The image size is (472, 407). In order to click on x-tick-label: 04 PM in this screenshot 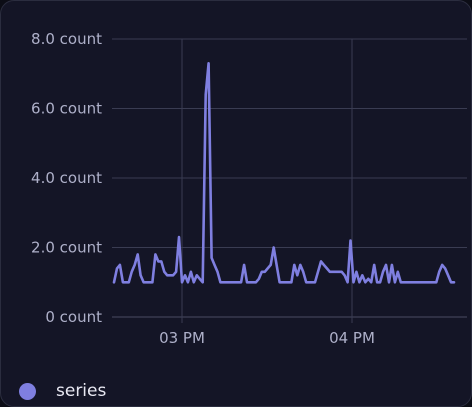, I will do `click(352, 338)`.